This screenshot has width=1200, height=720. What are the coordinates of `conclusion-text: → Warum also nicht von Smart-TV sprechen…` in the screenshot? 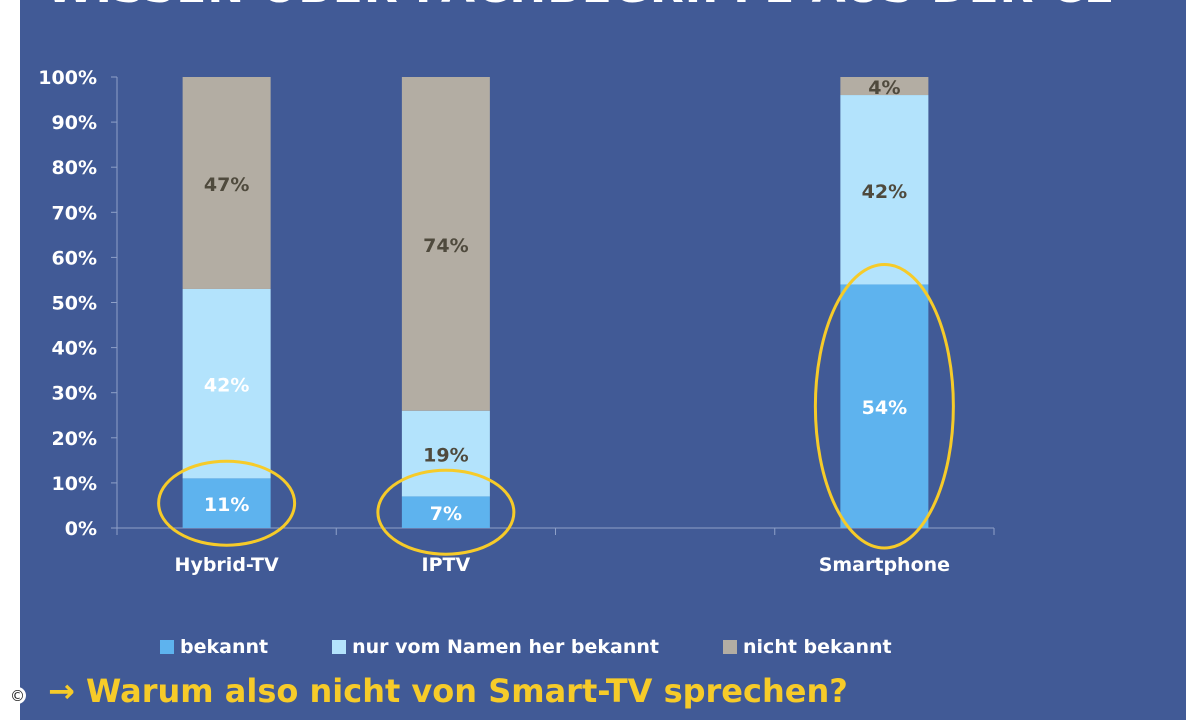 It's located at (448, 691).